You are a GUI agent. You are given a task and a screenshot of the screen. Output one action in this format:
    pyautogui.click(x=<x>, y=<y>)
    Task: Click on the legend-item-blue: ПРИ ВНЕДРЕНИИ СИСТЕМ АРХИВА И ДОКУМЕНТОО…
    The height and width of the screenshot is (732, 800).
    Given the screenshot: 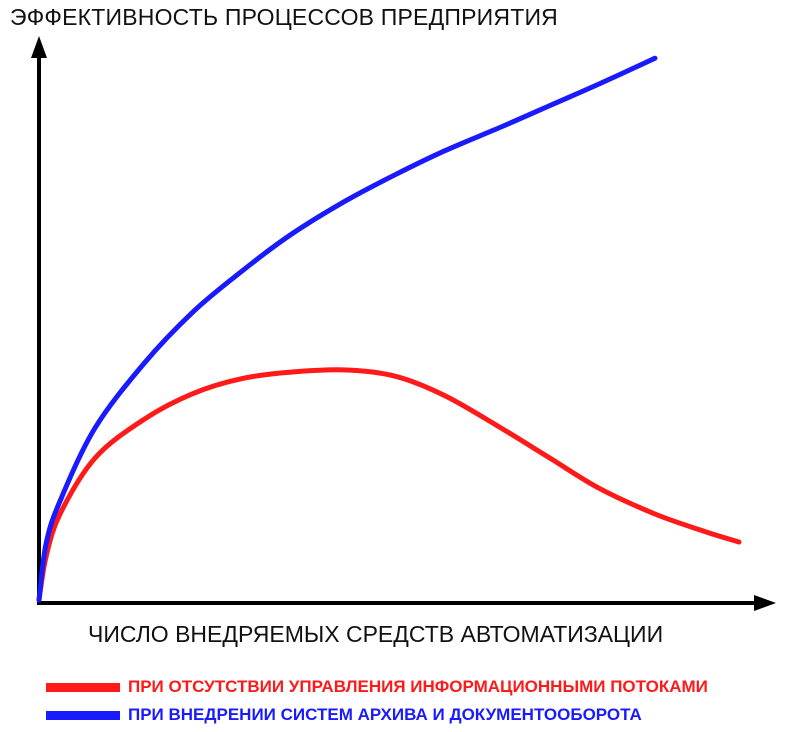 What is the action you would take?
    pyautogui.click(x=377, y=715)
    